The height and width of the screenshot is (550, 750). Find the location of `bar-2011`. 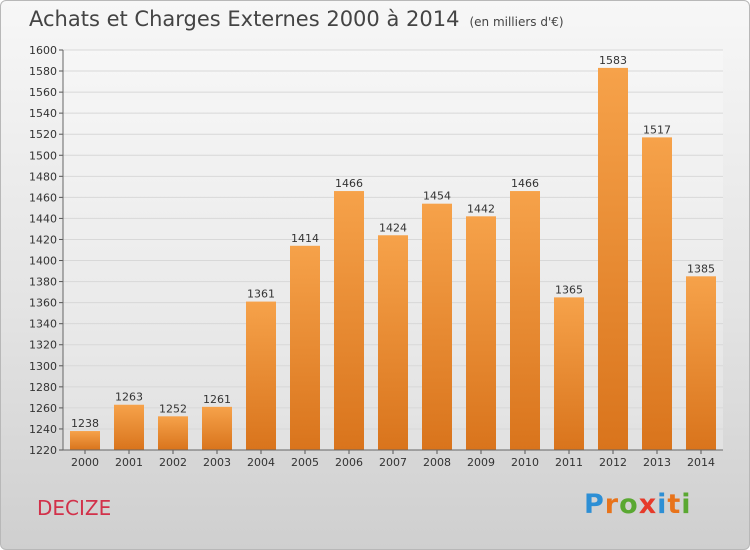

bar-2011 is located at coordinates (569, 373).